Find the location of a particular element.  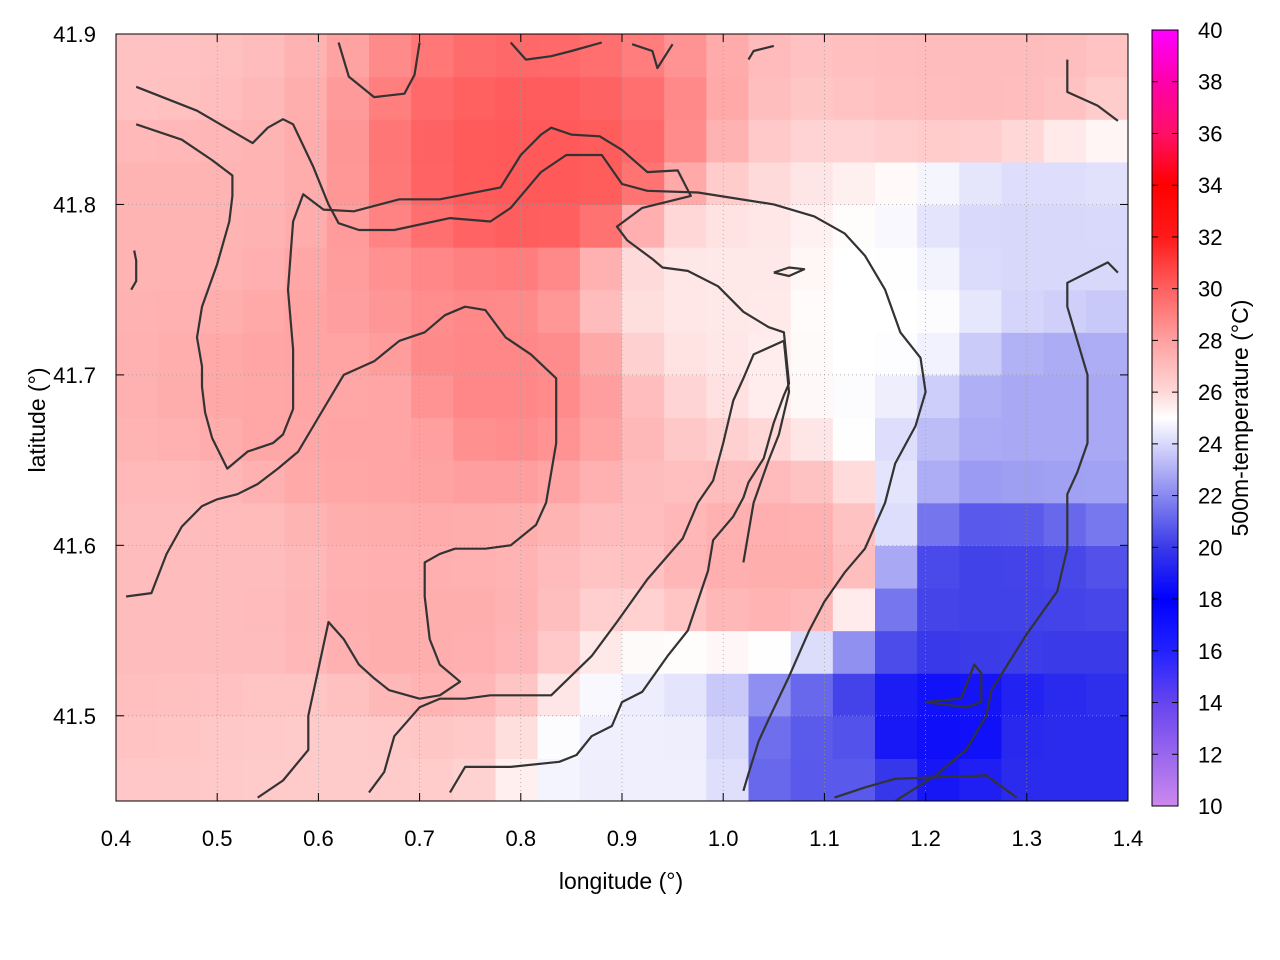

x-tick-label: 0.6 is located at coordinates (318, 838).